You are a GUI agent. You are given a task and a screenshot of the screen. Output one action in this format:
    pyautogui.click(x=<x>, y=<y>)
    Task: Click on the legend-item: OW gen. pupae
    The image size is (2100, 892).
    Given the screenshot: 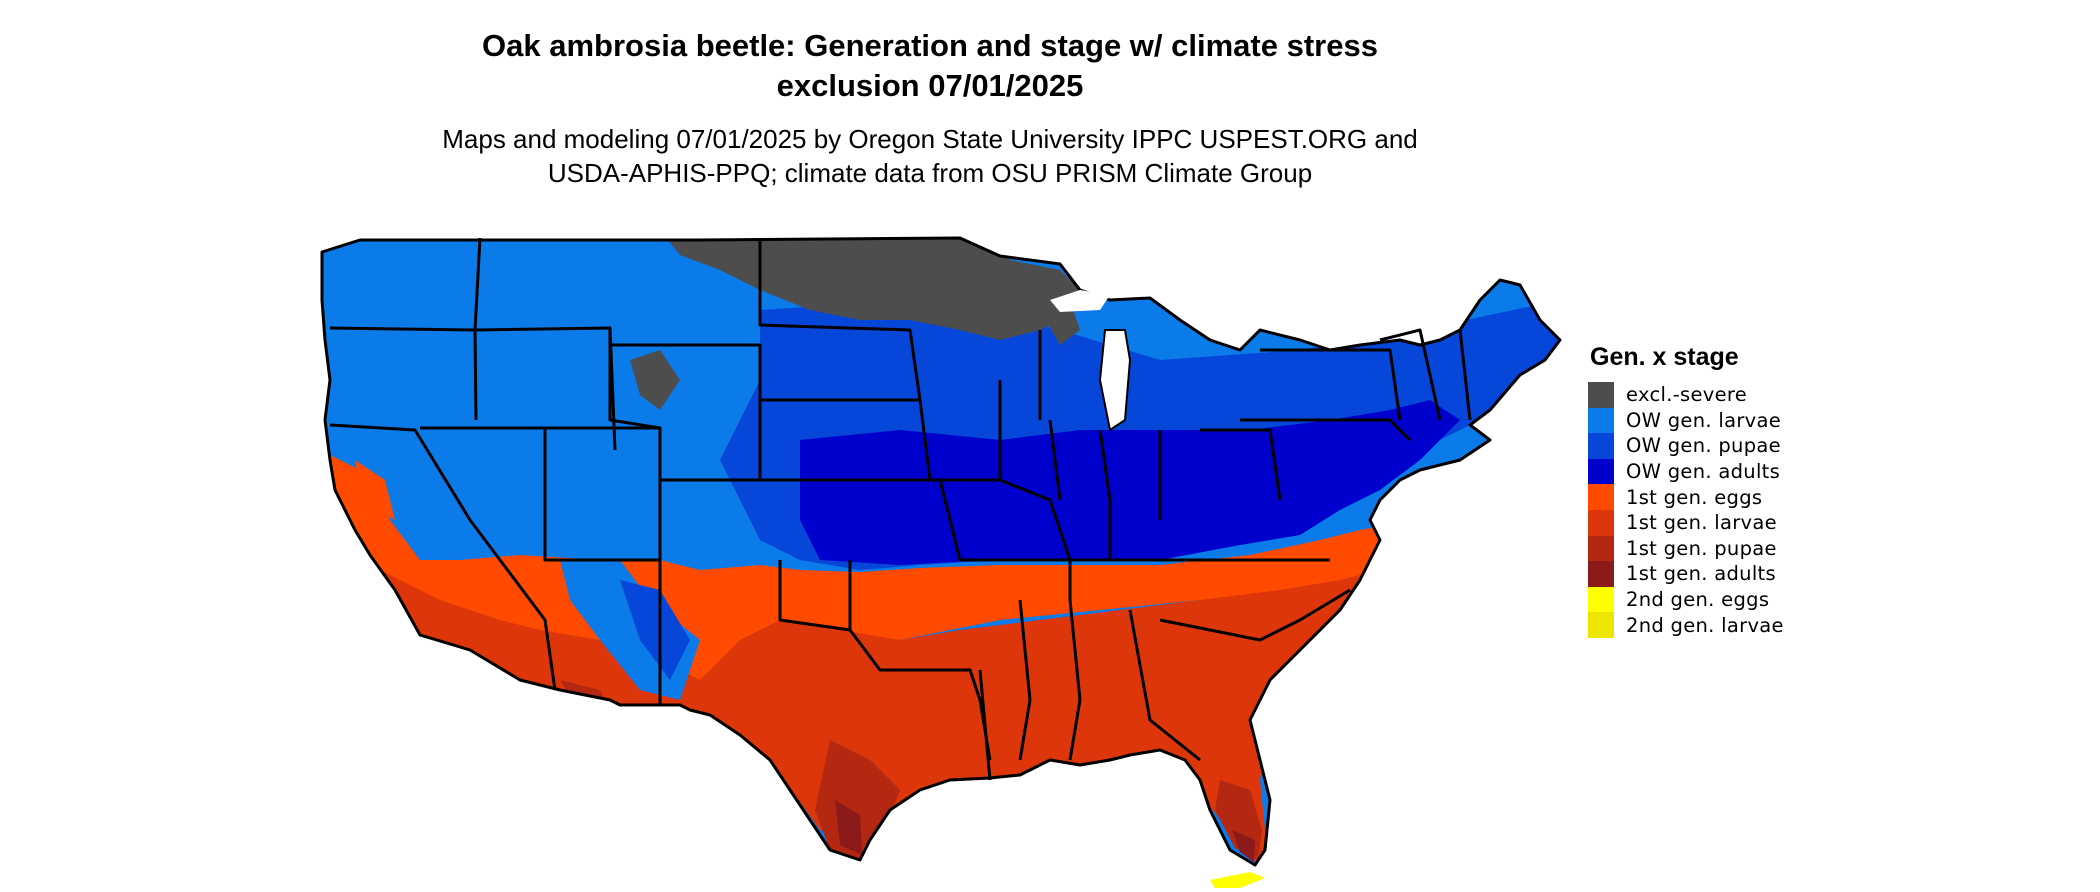 What is the action you would take?
    pyautogui.click(x=1686, y=446)
    